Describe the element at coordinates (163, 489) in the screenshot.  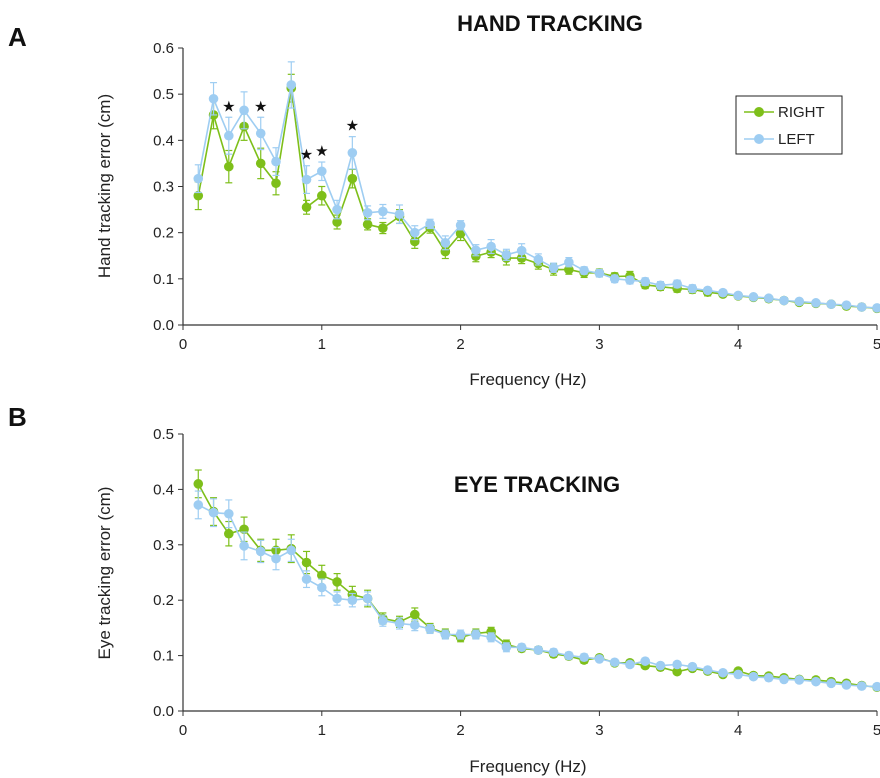
I see `y-tick-label-eye: 0.4` at that location.